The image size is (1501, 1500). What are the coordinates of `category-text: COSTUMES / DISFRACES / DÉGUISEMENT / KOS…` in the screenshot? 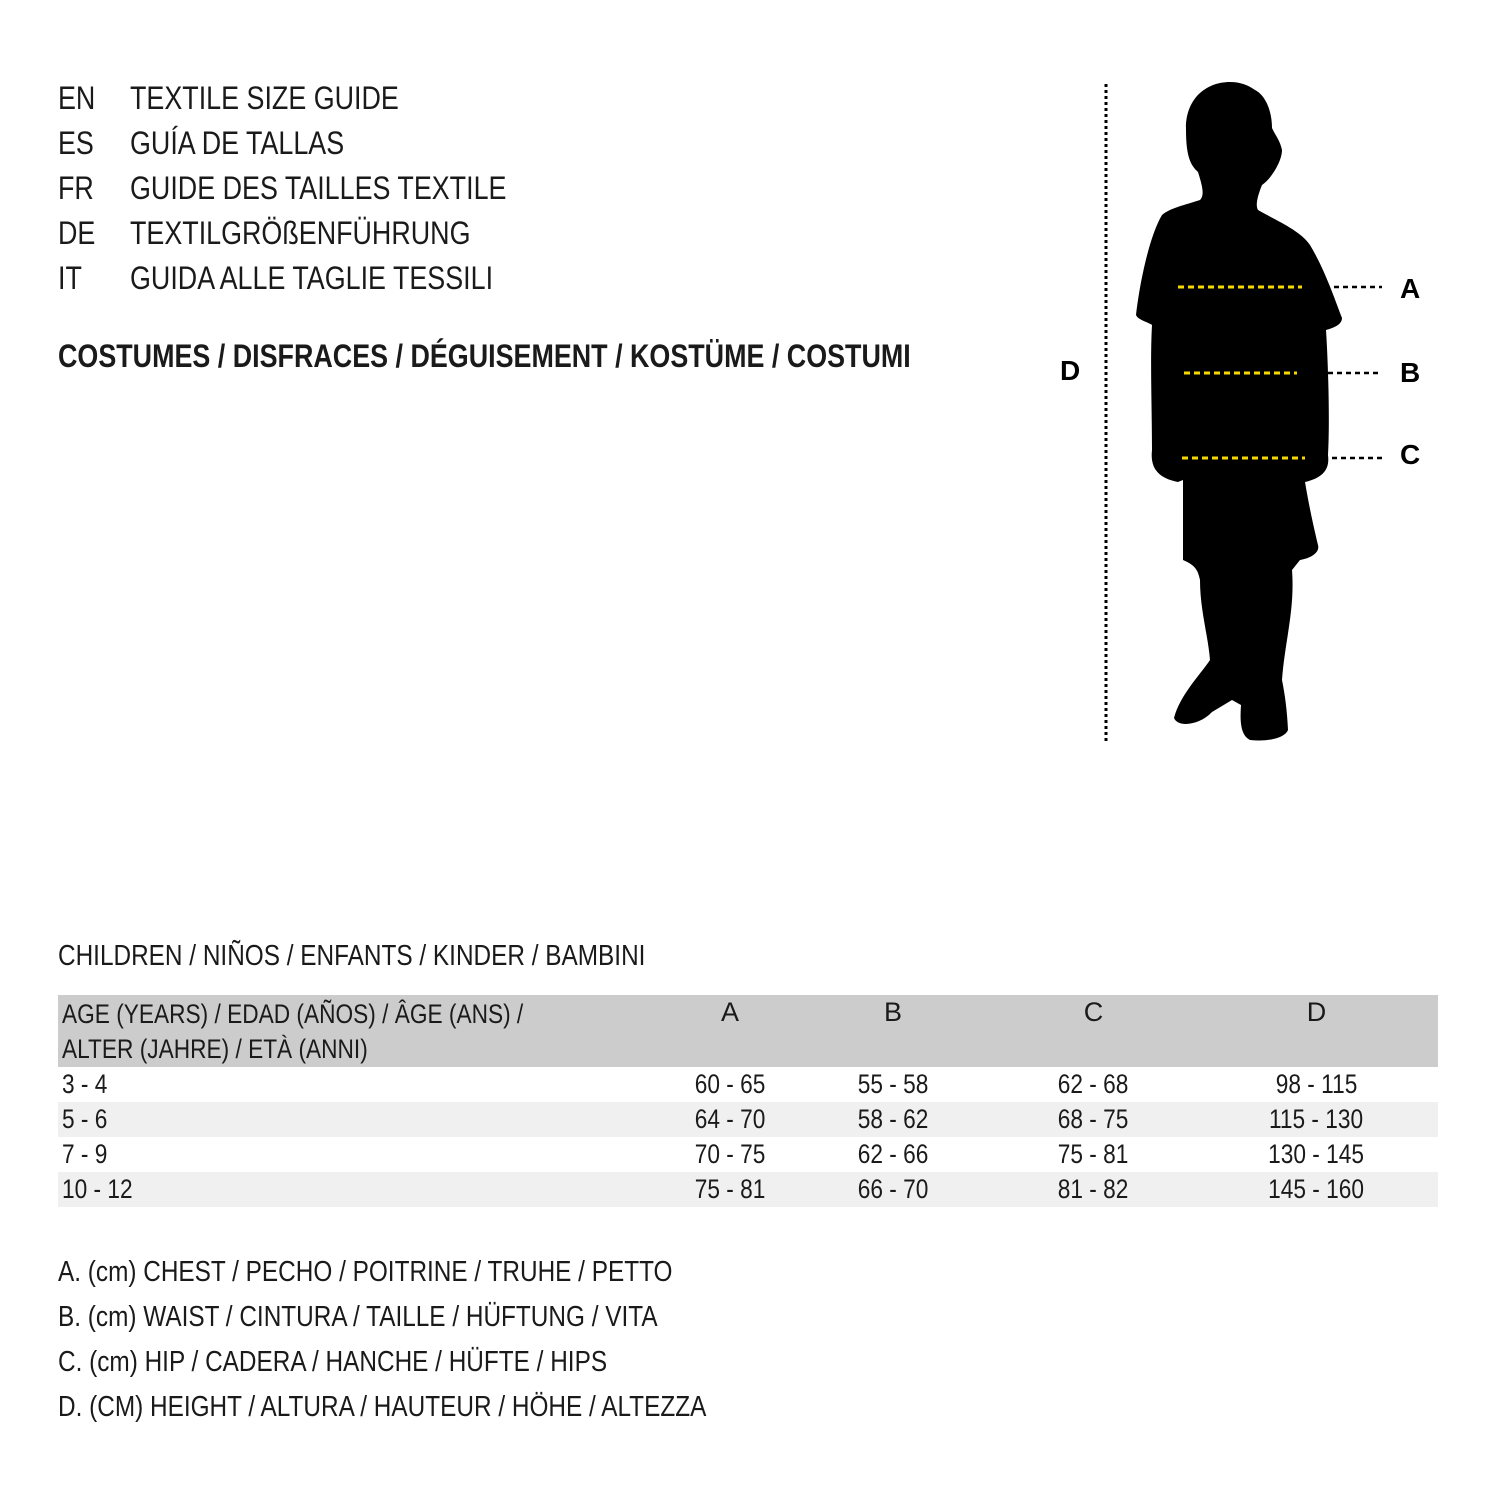 It's located at (484, 356).